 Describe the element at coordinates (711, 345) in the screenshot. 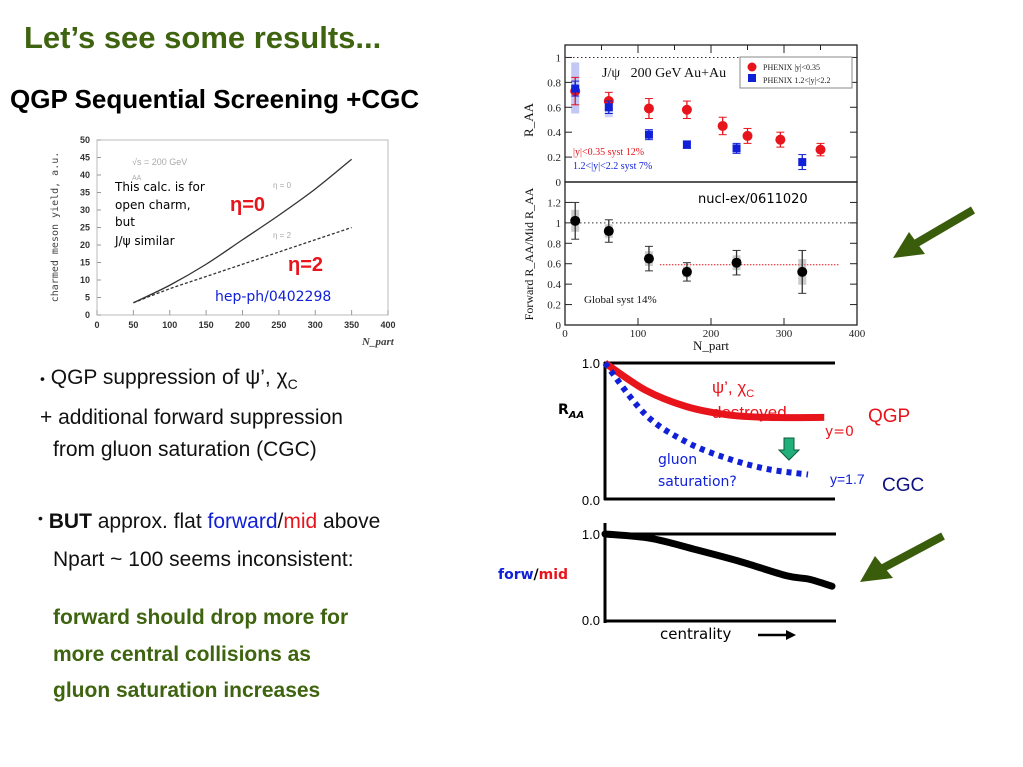

I see `npart-x-label: N_part` at that location.